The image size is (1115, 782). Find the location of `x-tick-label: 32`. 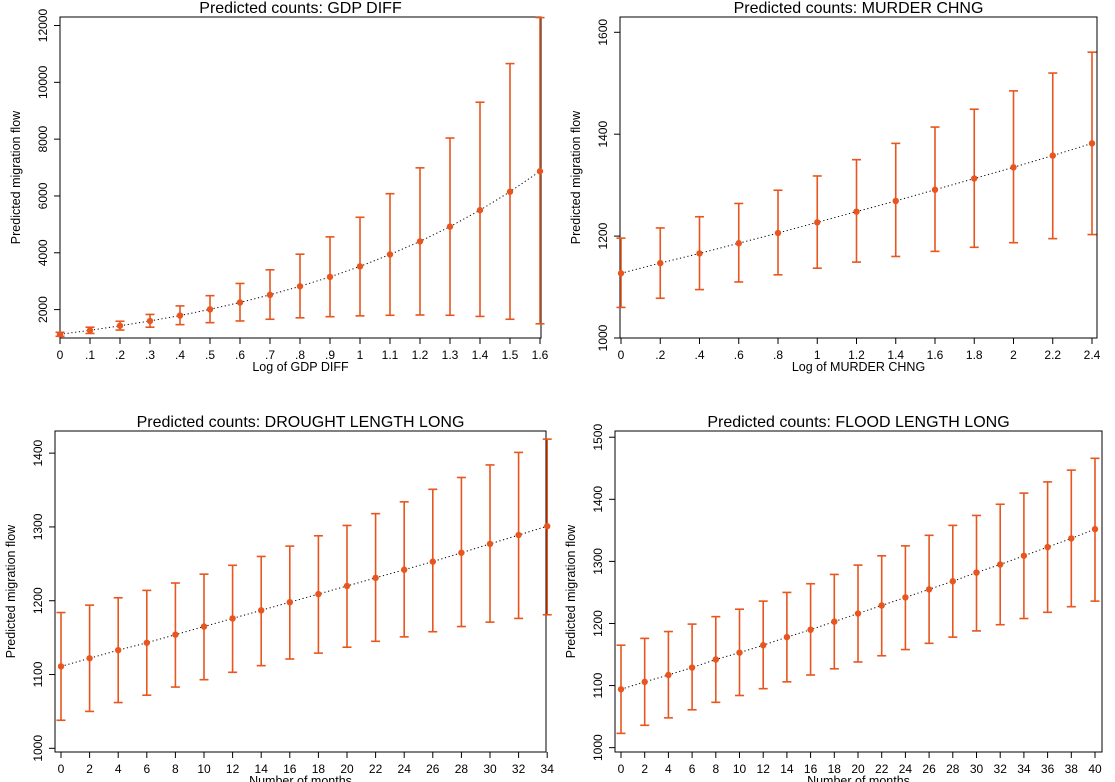

x-tick-label: 32 is located at coordinates (1001, 769).